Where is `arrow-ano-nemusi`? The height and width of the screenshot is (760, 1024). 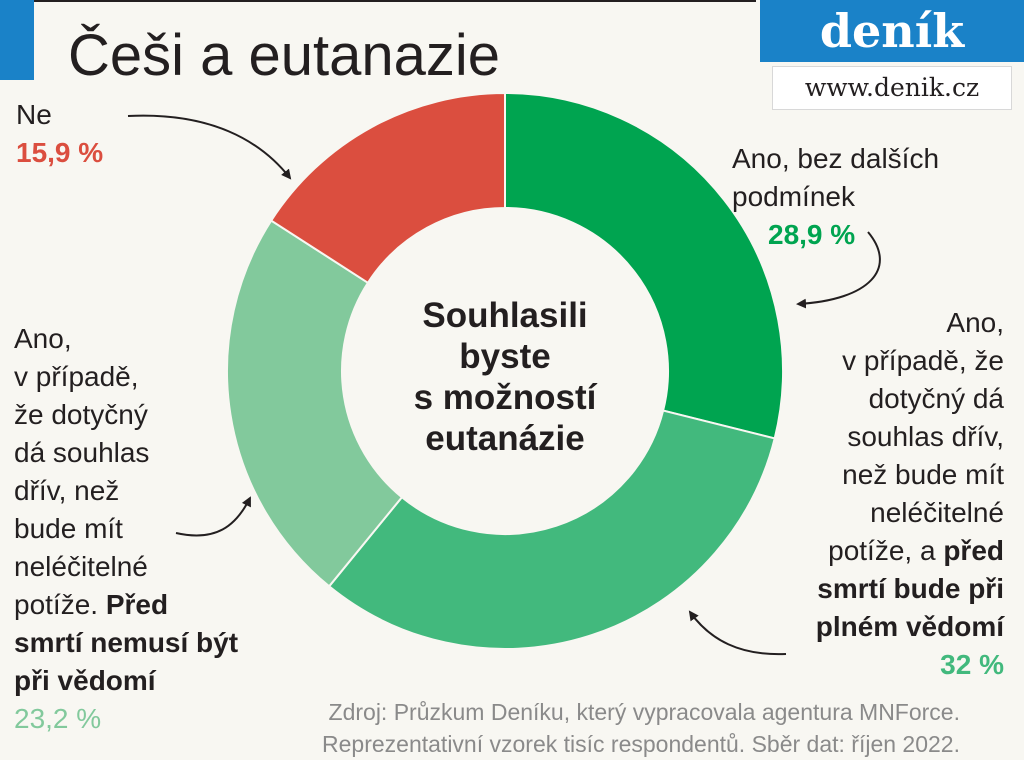 arrow-ano-nemusi is located at coordinates (213, 516).